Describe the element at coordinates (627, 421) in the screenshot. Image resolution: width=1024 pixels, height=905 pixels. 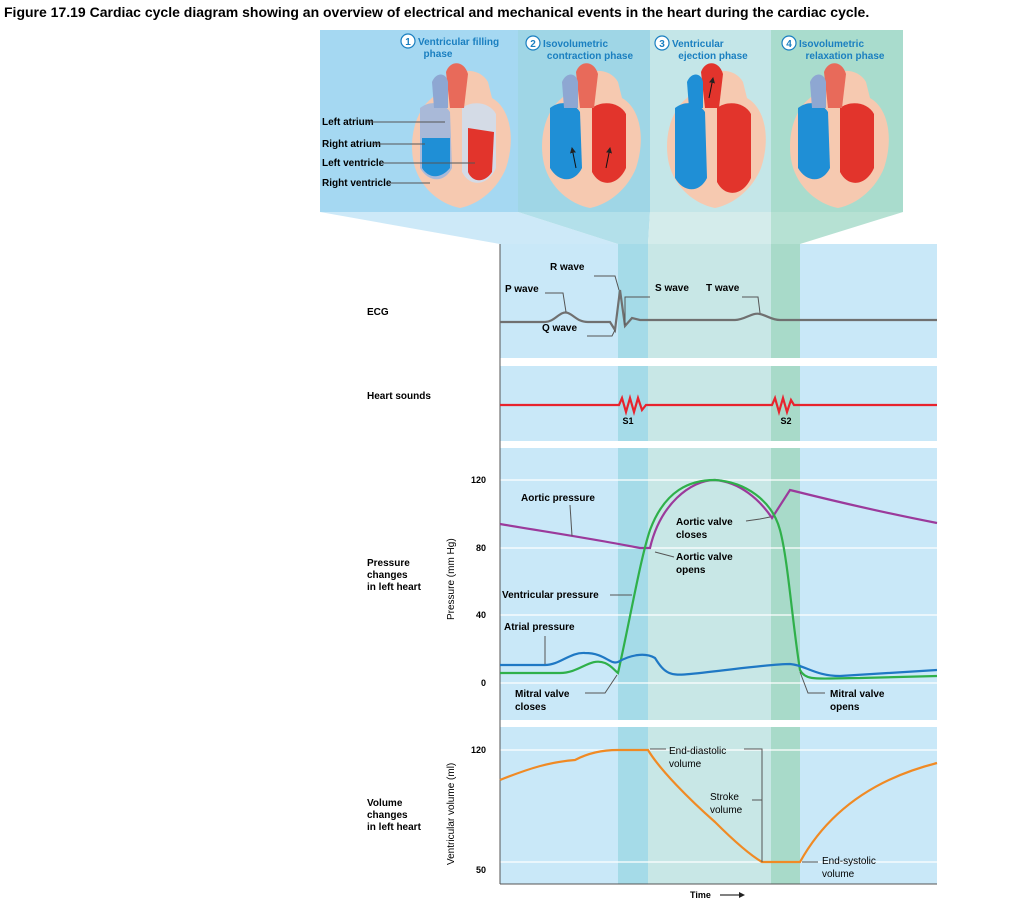
I see `s1-label: S1` at that location.